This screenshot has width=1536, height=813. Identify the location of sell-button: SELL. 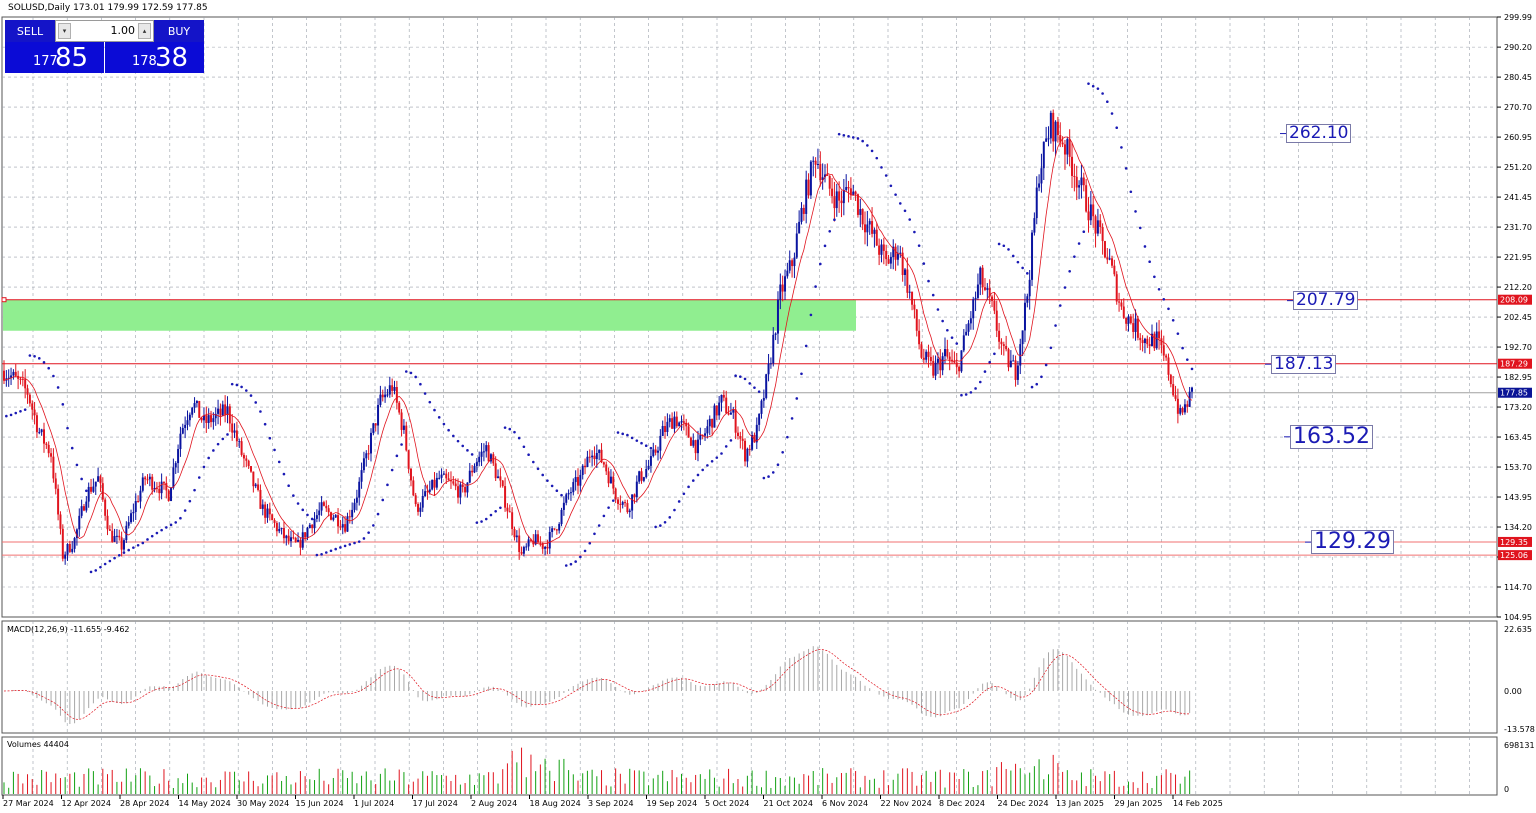
(30, 31).